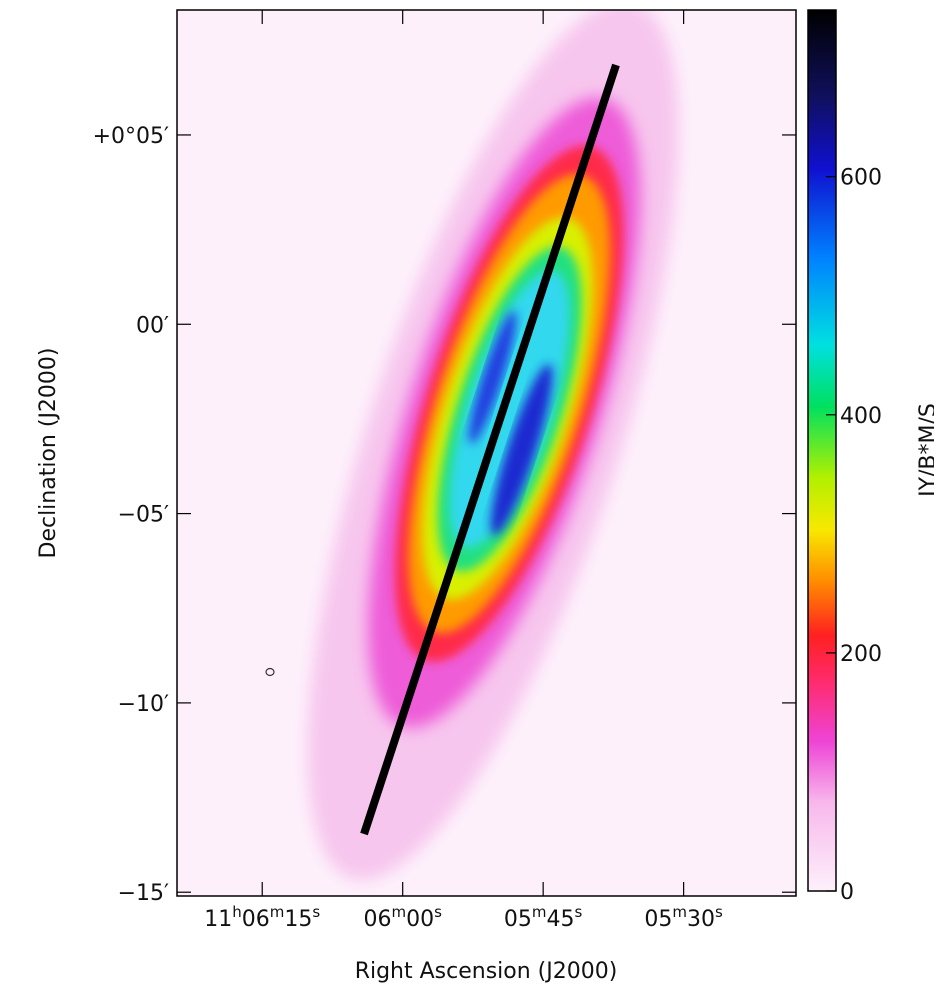 This screenshot has width=934, height=995. What do you see at coordinates (143, 515) in the screenshot?
I see `y-tick-label: −05′` at bounding box center [143, 515].